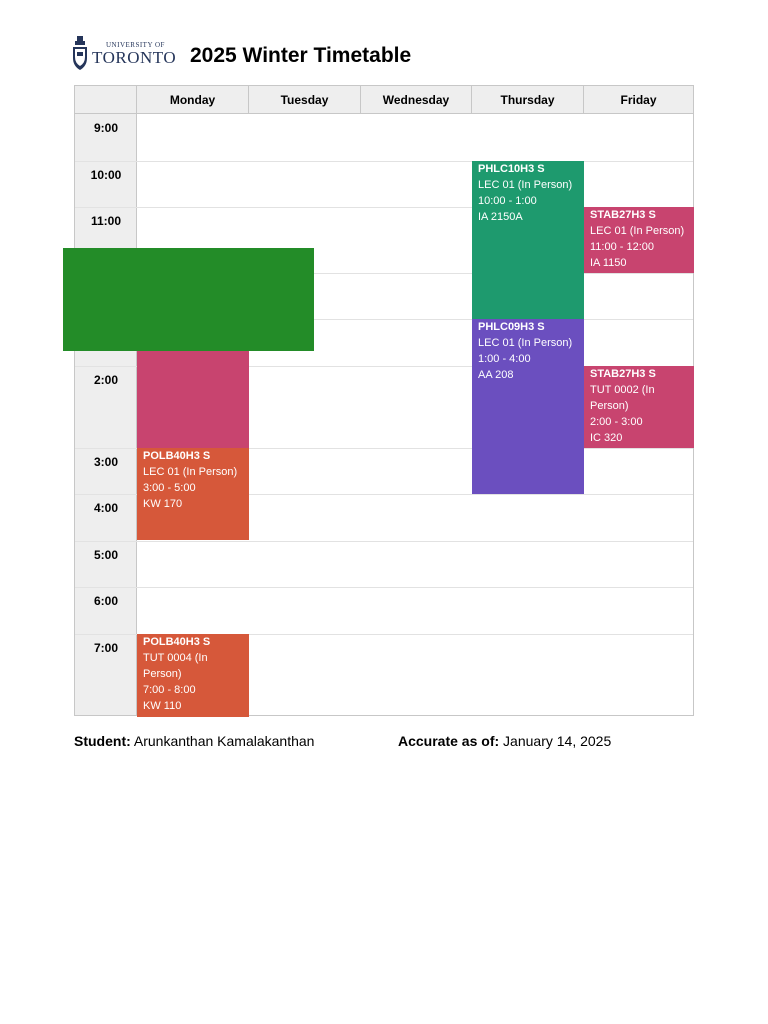 The height and width of the screenshot is (1024, 768). Describe the element at coordinates (80, 53) in the screenshot. I see `crest-icon` at that location.